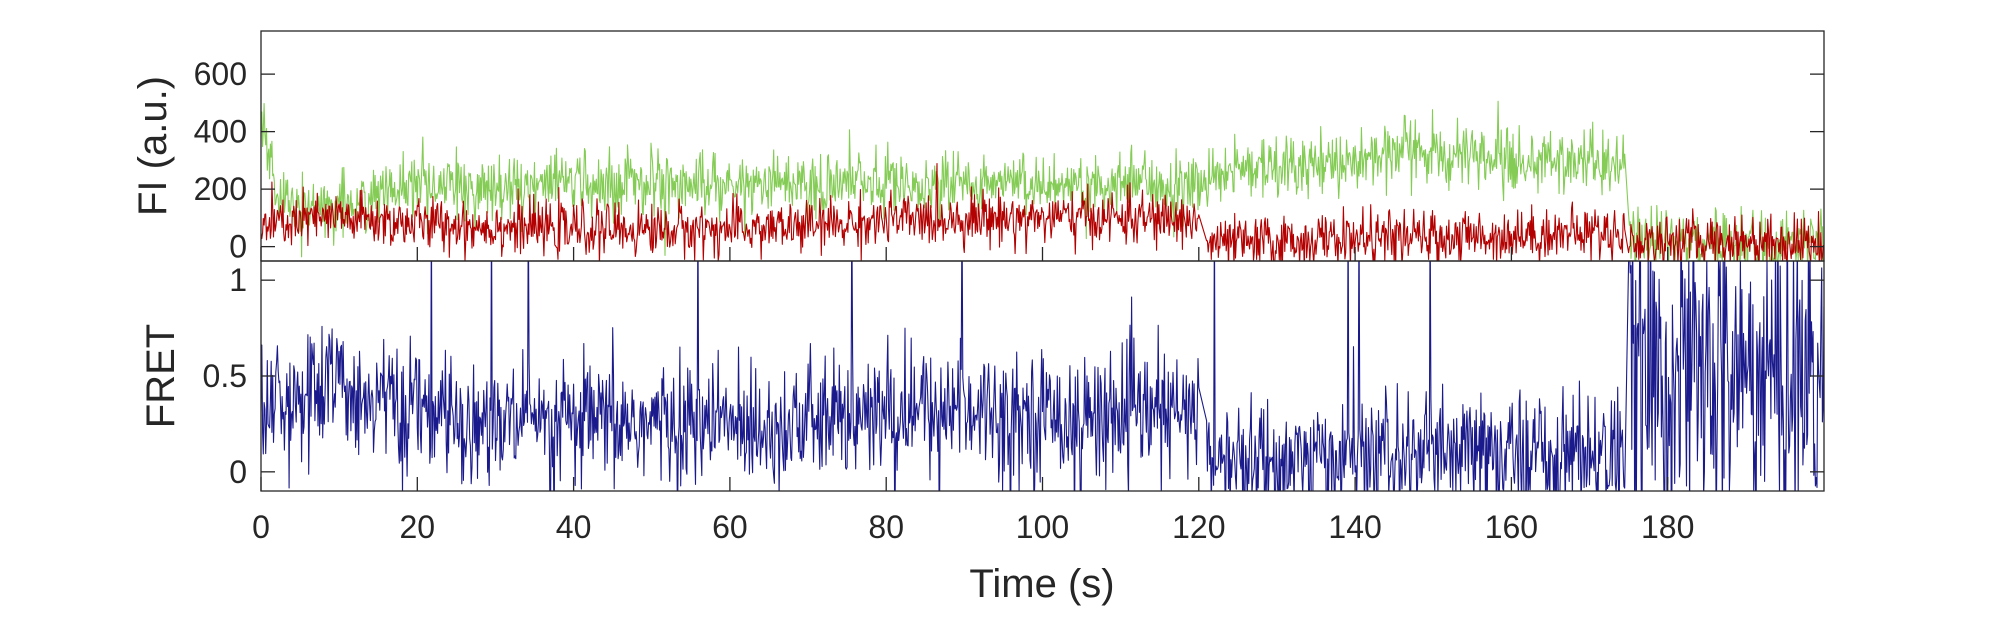 The height and width of the screenshot is (625, 2005). Describe the element at coordinates (574, 527) in the screenshot. I see `x-tick-label: 40` at that location.